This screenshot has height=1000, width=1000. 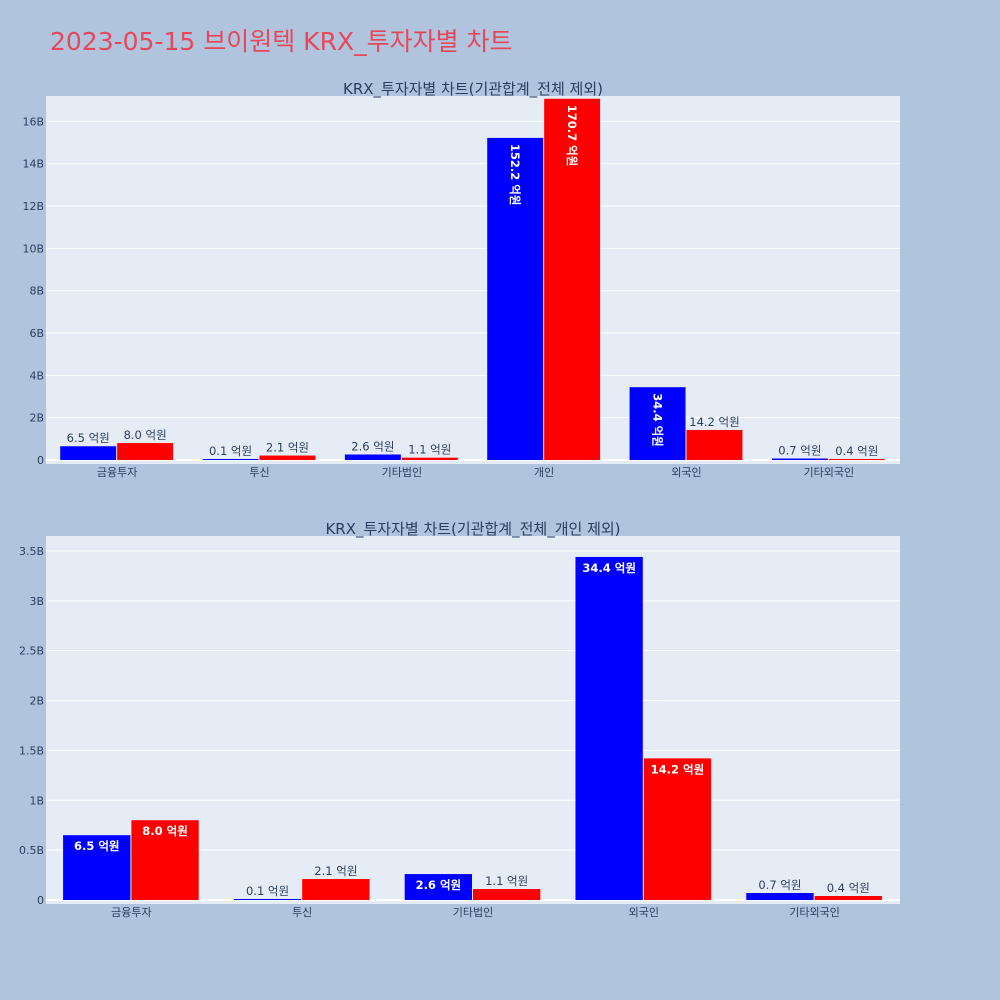 I want to click on y-tick-label: 1B, so click(x=36, y=800).